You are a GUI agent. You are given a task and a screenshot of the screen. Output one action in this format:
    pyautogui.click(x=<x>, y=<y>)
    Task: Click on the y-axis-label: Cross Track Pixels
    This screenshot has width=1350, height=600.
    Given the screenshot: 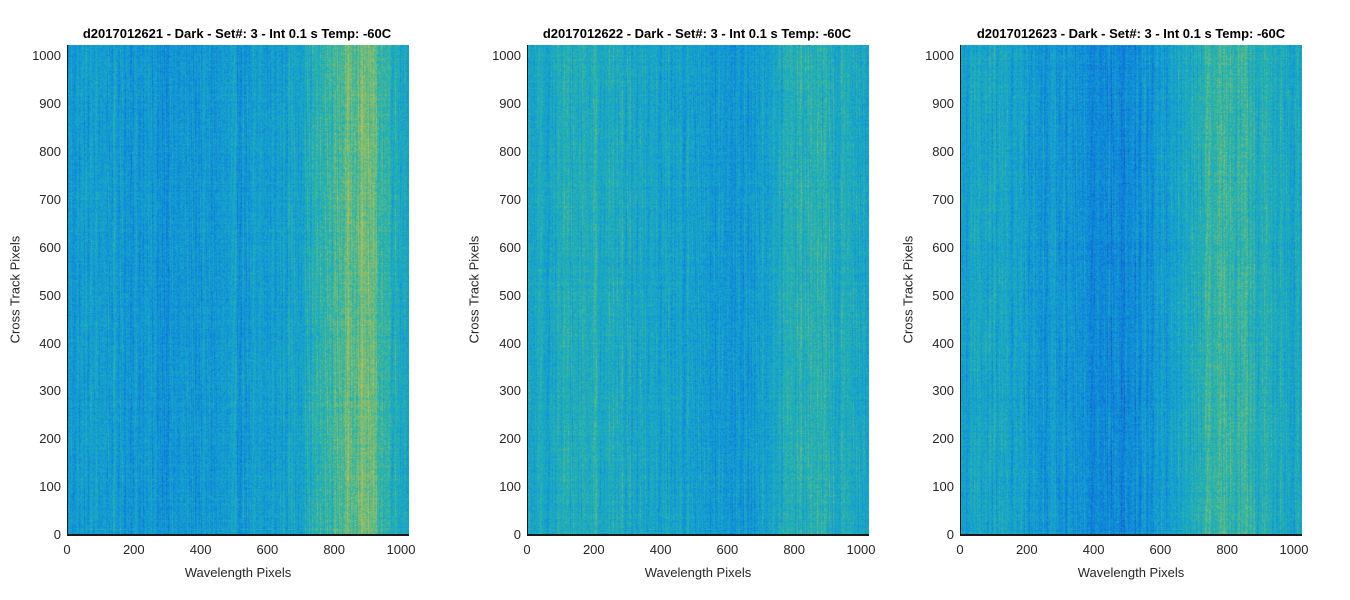 What is the action you would take?
    pyautogui.click(x=908, y=289)
    